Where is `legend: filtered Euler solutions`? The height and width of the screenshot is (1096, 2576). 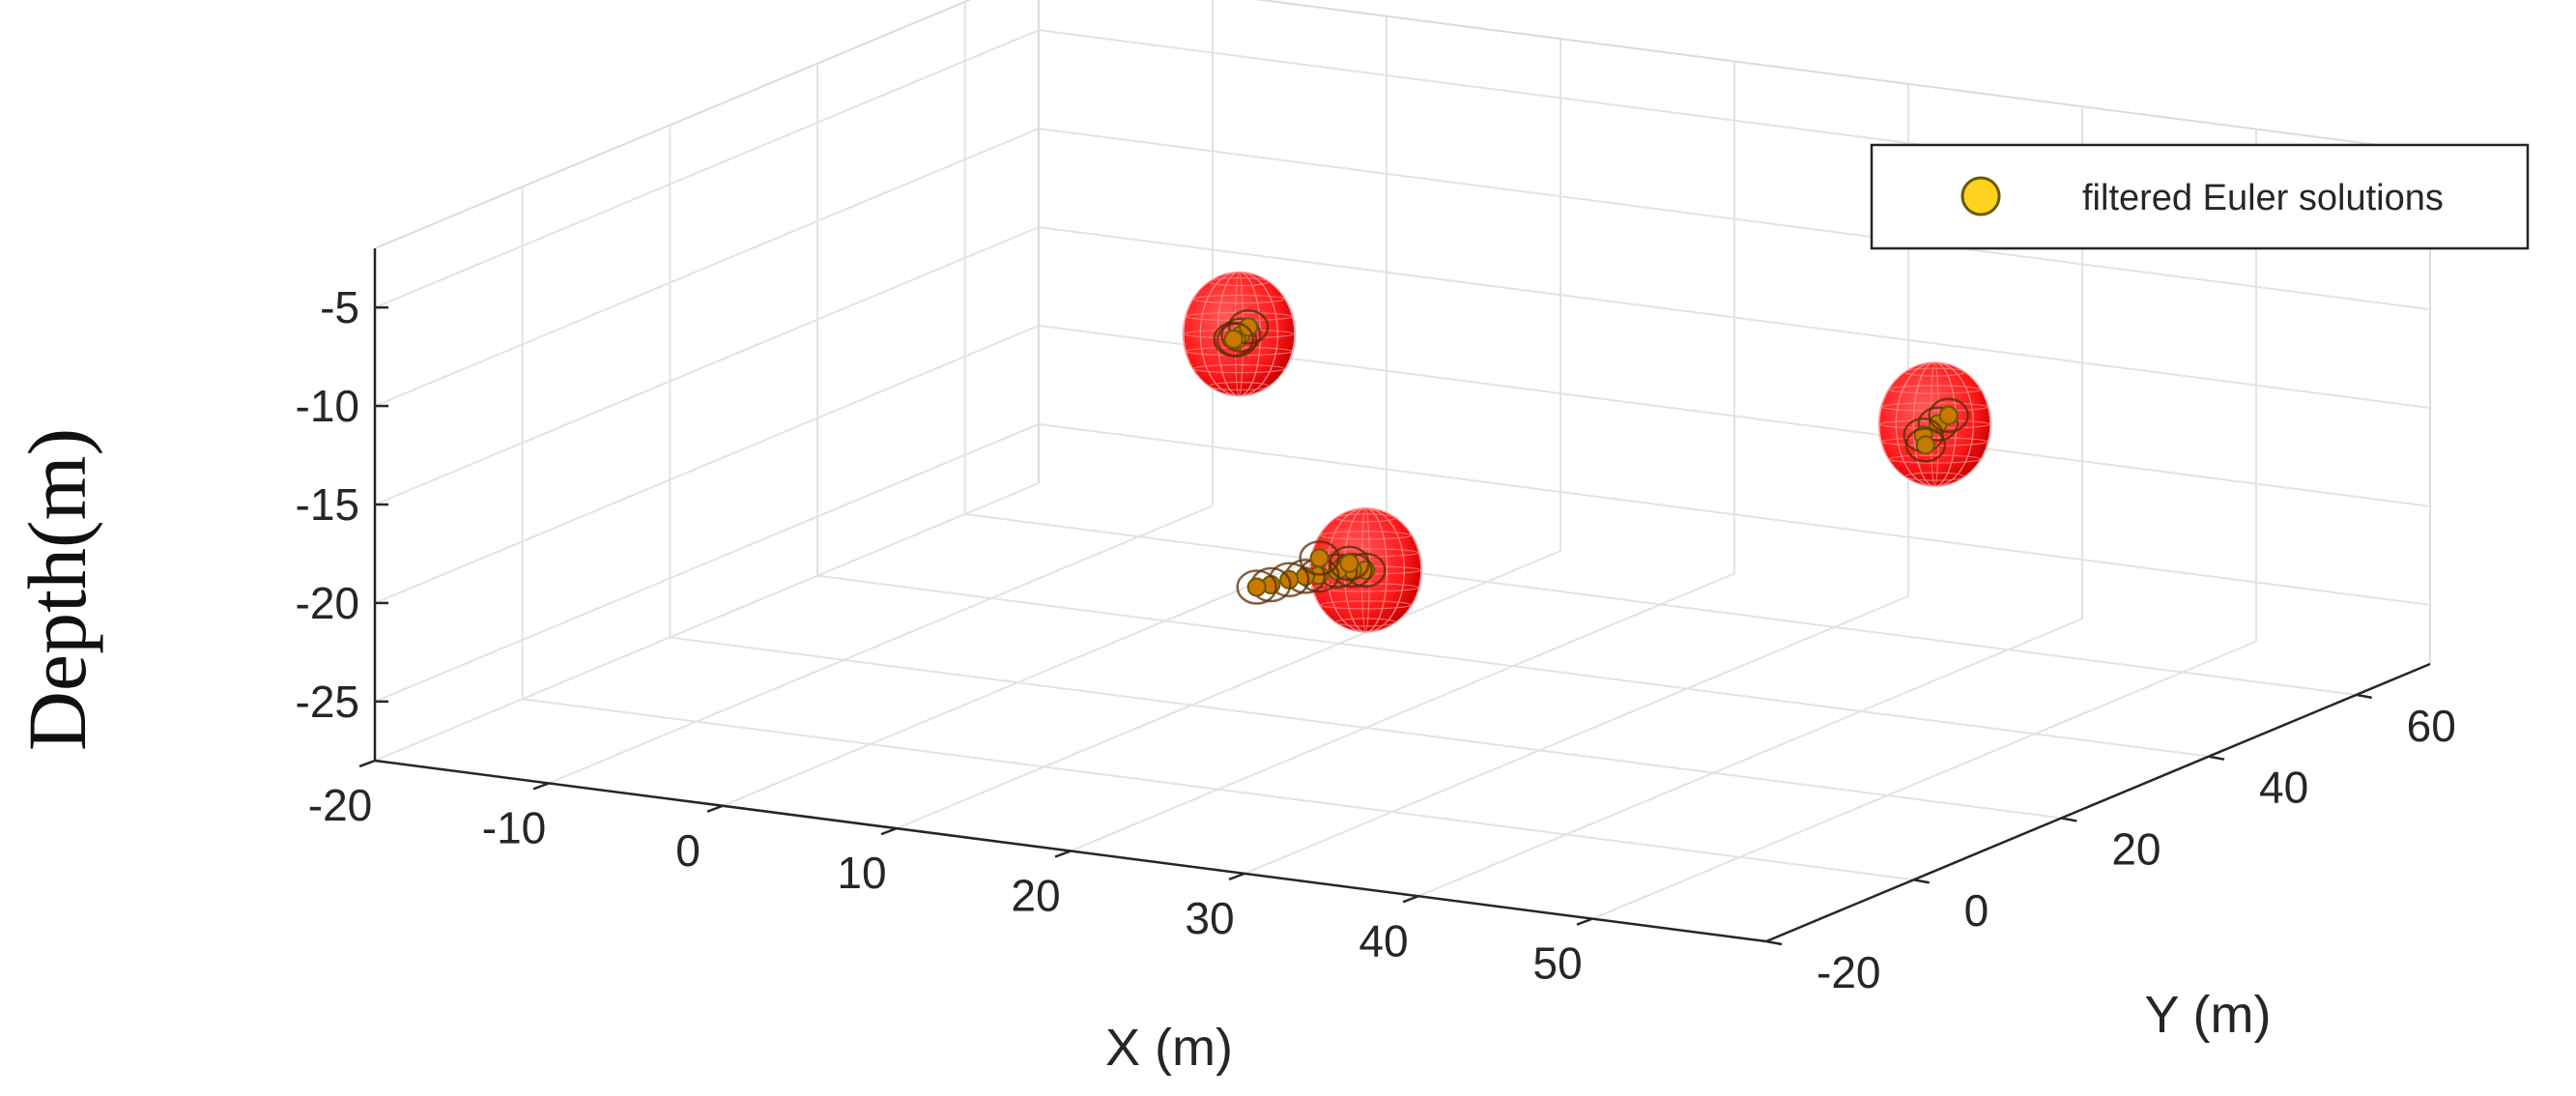 legend: filtered Euler solutions is located at coordinates (2200, 196).